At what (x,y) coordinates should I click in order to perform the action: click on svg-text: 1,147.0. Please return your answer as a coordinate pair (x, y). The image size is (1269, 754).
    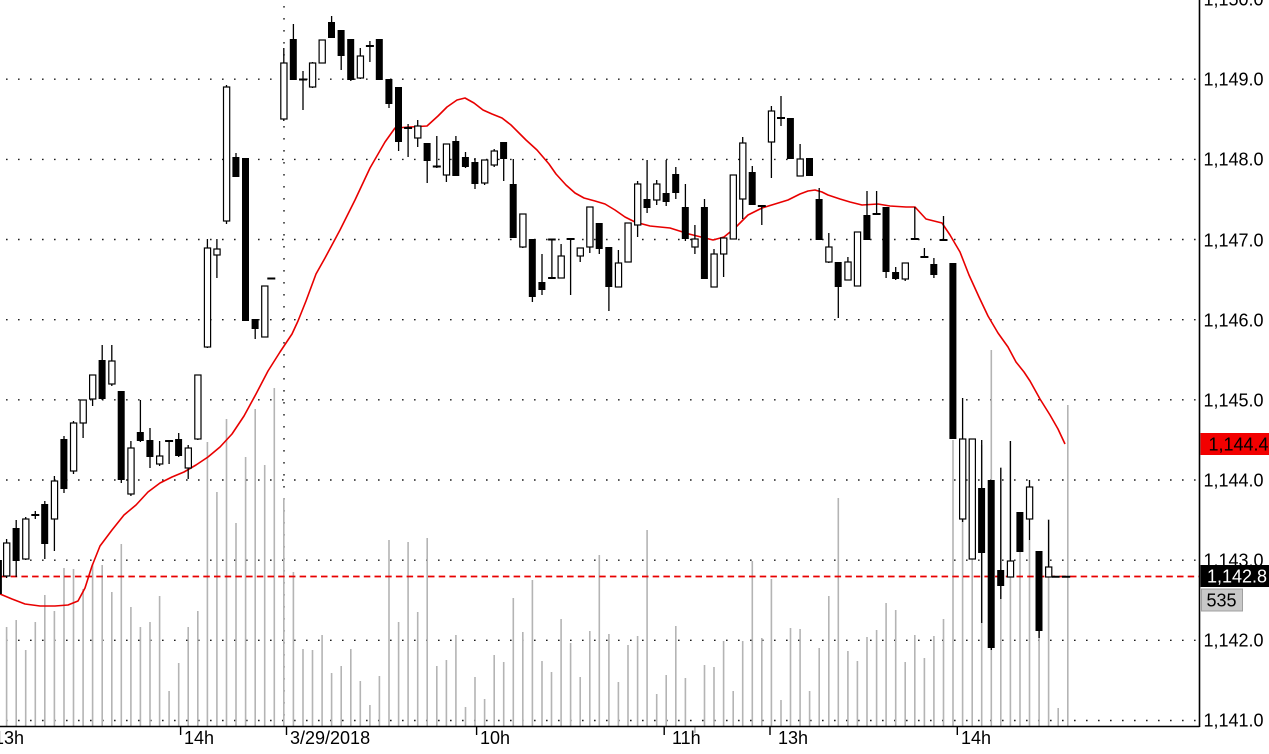
    Looking at the image, I should click on (1234, 240).